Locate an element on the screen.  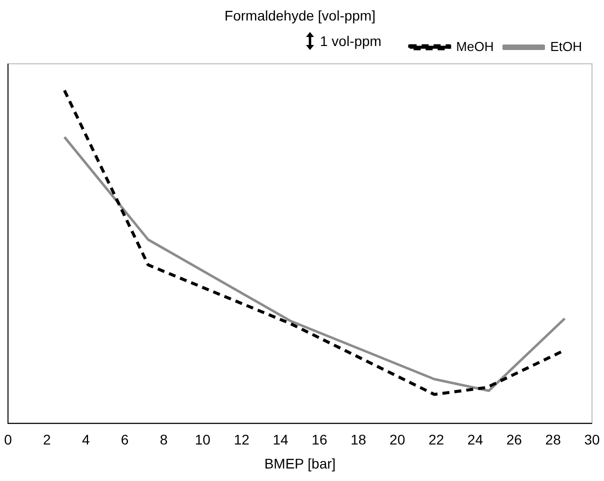
chart-title: Formaldehyde [vol-ppm] is located at coordinates (300, 15).